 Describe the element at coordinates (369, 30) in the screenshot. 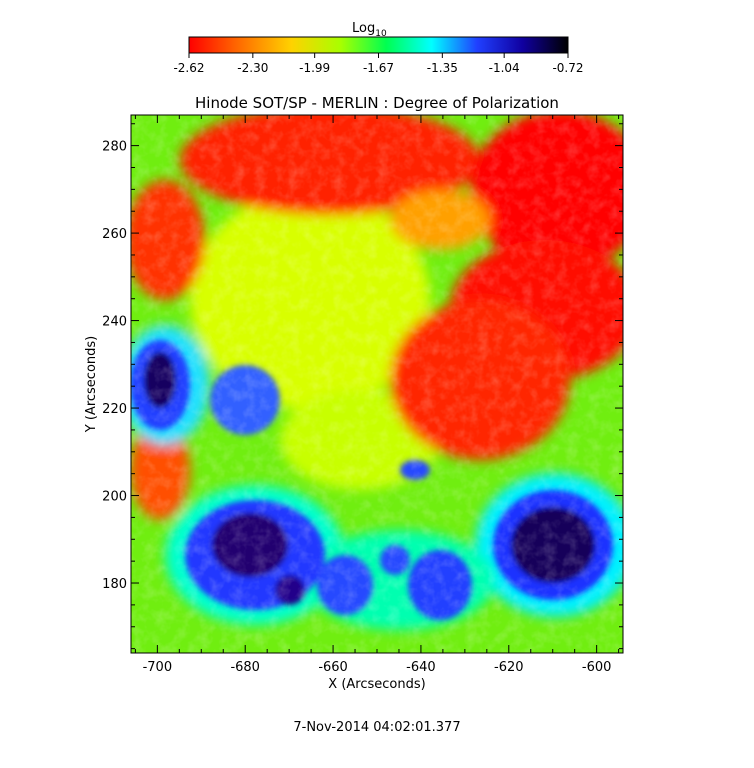

I see `colorbar-label: Log10` at that location.